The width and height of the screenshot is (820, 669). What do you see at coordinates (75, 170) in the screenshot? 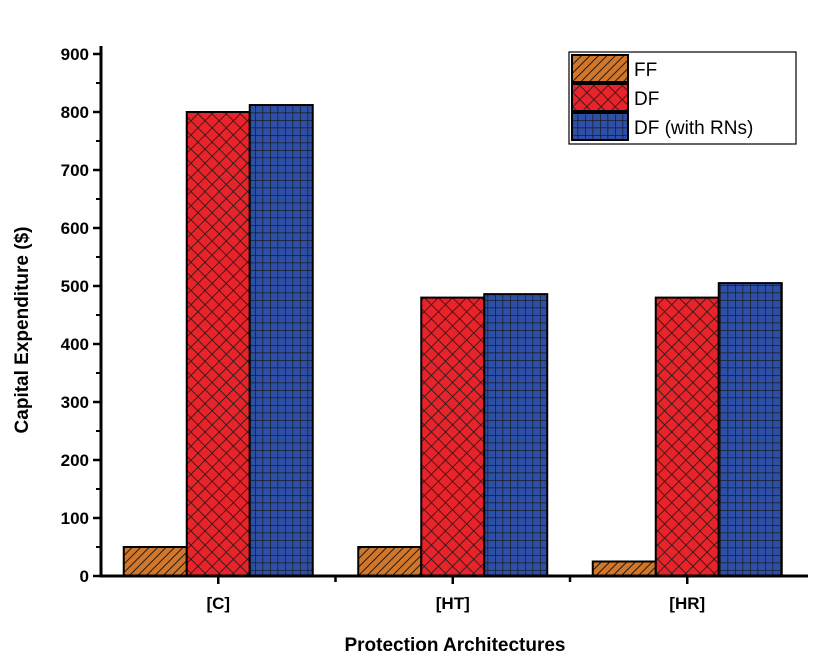
I see `y-tick-label: 700` at bounding box center [75, 170].